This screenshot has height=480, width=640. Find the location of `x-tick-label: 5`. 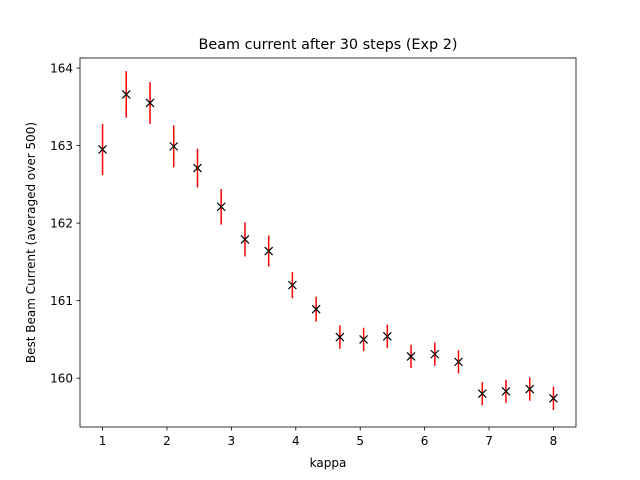

x-tick-label: 5 is located at coordinates (360, 441).